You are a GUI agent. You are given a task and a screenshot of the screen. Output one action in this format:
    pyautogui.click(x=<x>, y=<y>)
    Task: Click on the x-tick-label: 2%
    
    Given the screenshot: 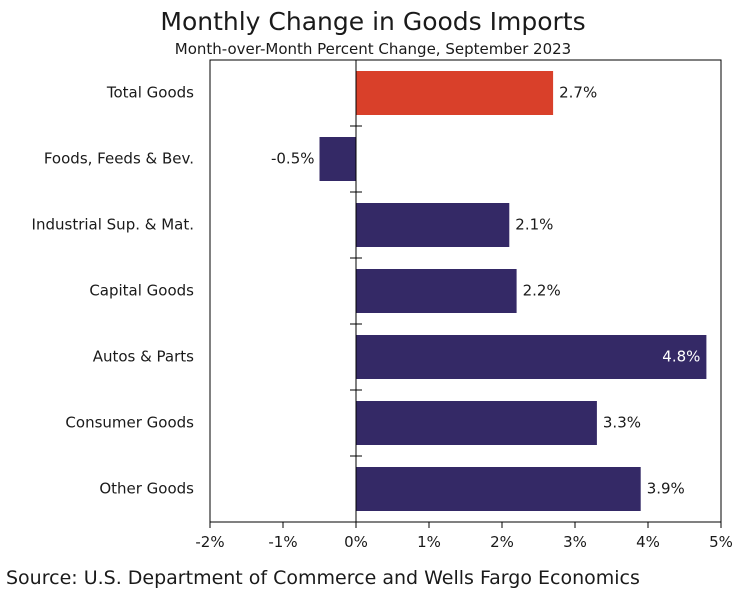 What is the action you would take?
    pyautogui.click(x=502, y=542)
    